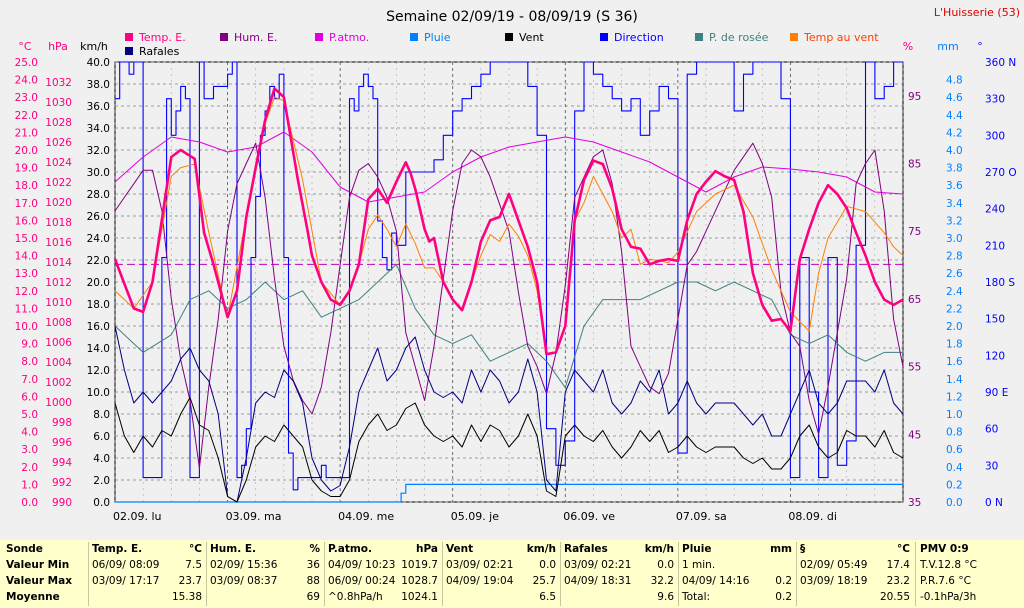 The width and height of the screenshot is (1024, 608). Describe the element at coordinates (94, 46) in the screenshot. I see `kmh-unit-label: km/h` at that location.